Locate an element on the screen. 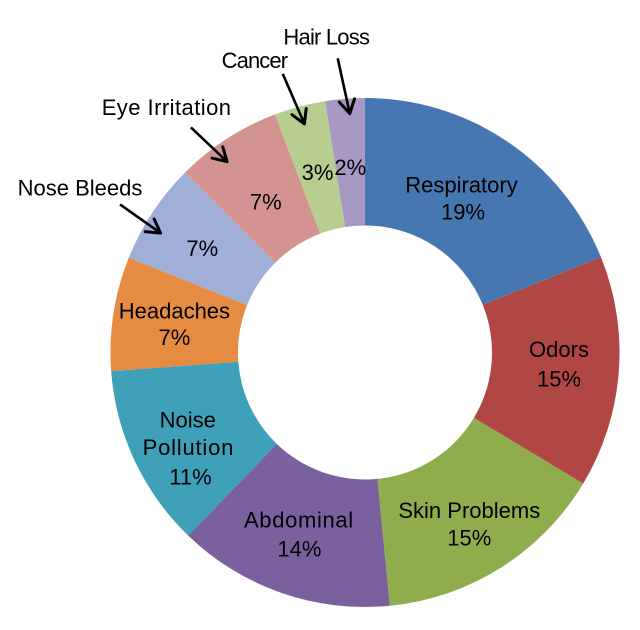 The height and width of the screenshot is (630, 640). svg-text: Eye Irritation is located at coordinates (167, 107).